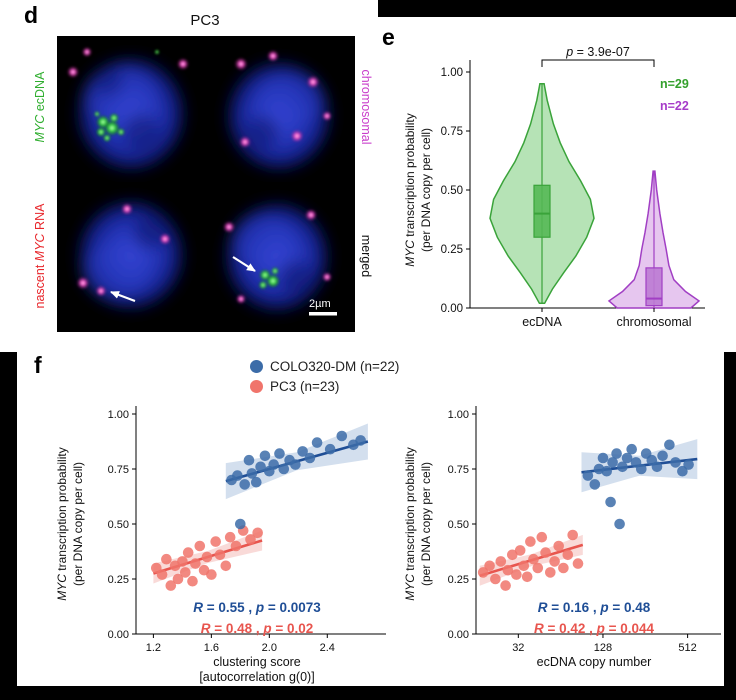 This screenshot has height=700, width=736. Describe the element at coordinates (40, 256) in the screenshot. I see `row-label-nascent-myc-rna: nascent MYC RNA` at that location.